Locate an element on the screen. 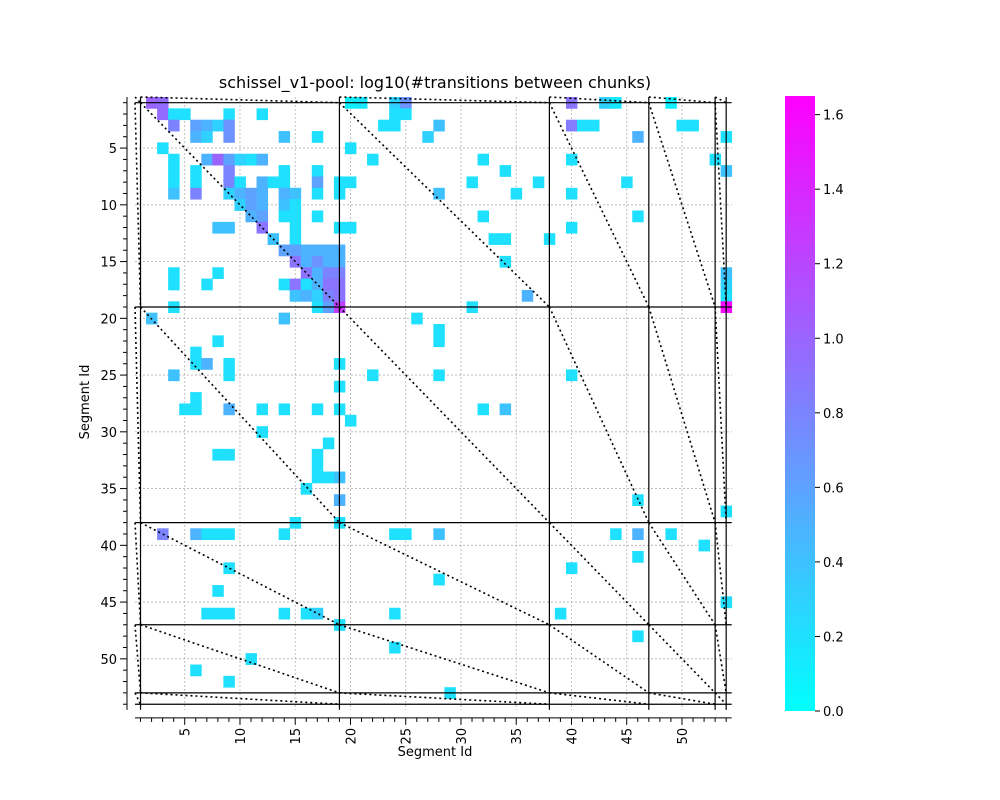 The width and height of the screenshot is (1000, 800). x-tick-label: 25 is located at coordinates (407, 736).